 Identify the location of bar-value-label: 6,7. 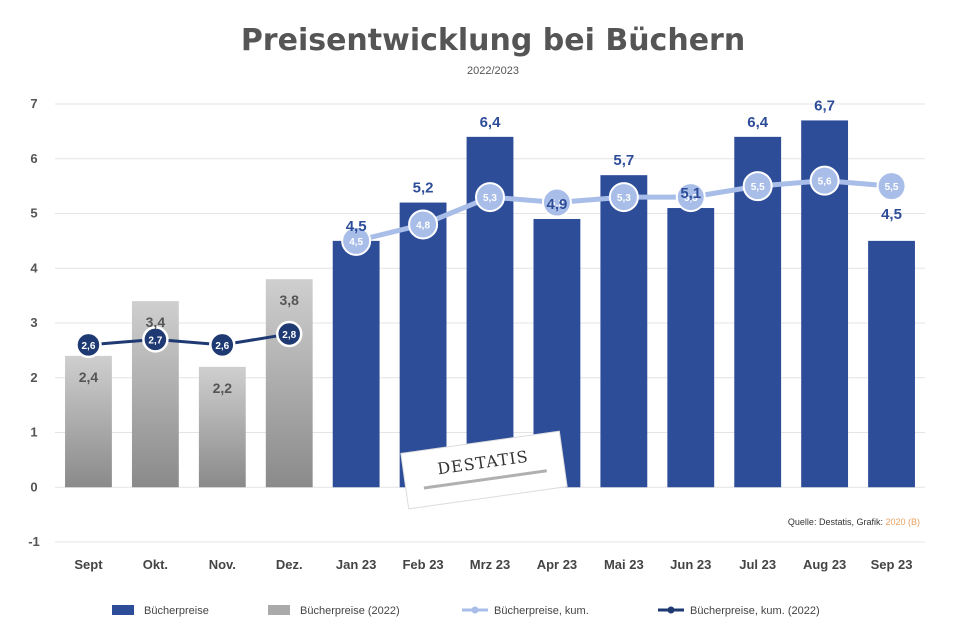
(824, 105).